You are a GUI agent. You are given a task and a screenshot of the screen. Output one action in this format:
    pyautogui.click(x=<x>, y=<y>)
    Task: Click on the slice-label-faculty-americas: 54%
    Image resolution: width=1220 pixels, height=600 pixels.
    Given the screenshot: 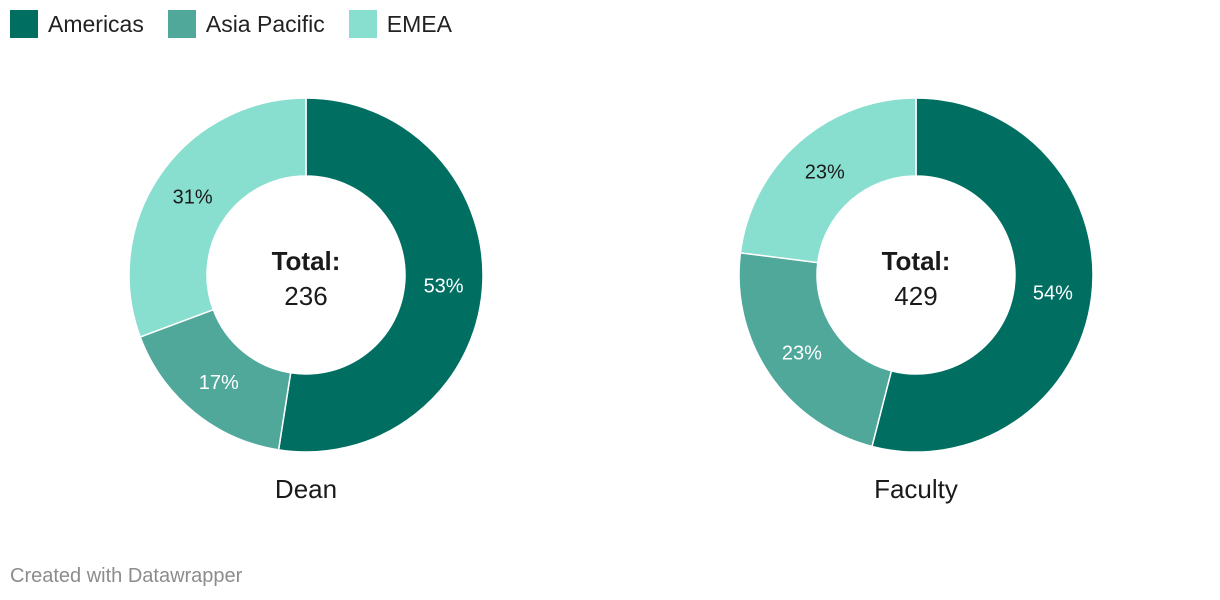 What is the action you would take?
    pyautogui.click(x=1053, y=293)
    